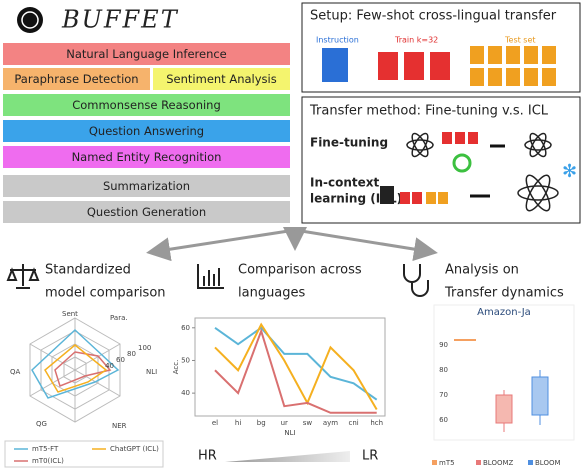 The height and width of the screenshot is (468, 584). What do you see at coordinates (105, 293) in the screenshot?
I see `section-title: model comparison` at bounding box center [105, 293].